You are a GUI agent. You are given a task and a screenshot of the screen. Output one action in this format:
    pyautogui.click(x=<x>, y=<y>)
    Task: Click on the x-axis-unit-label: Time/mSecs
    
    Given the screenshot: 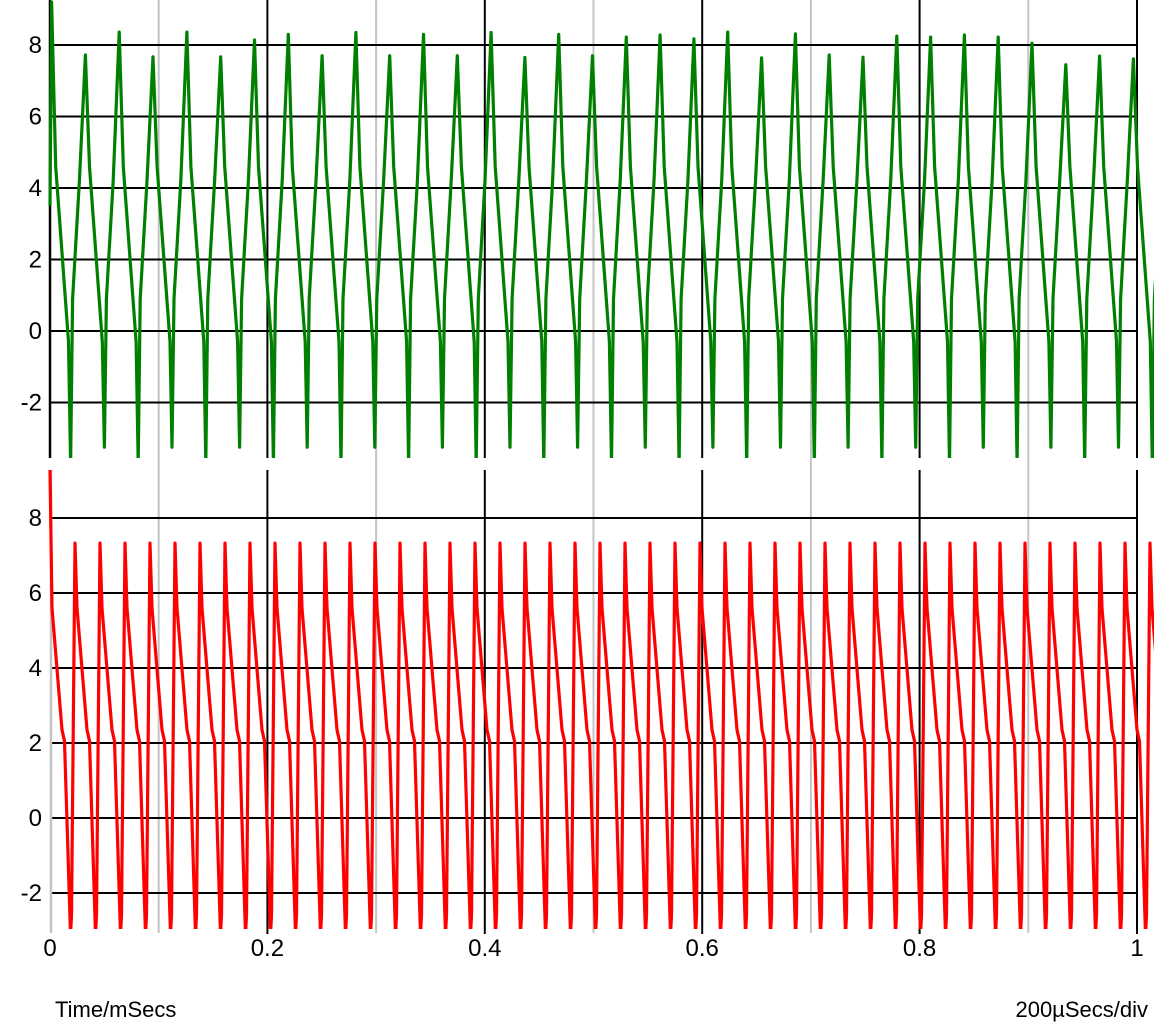 What is the action you would take?
    pyautogui.click(x=116, y=1009)
    